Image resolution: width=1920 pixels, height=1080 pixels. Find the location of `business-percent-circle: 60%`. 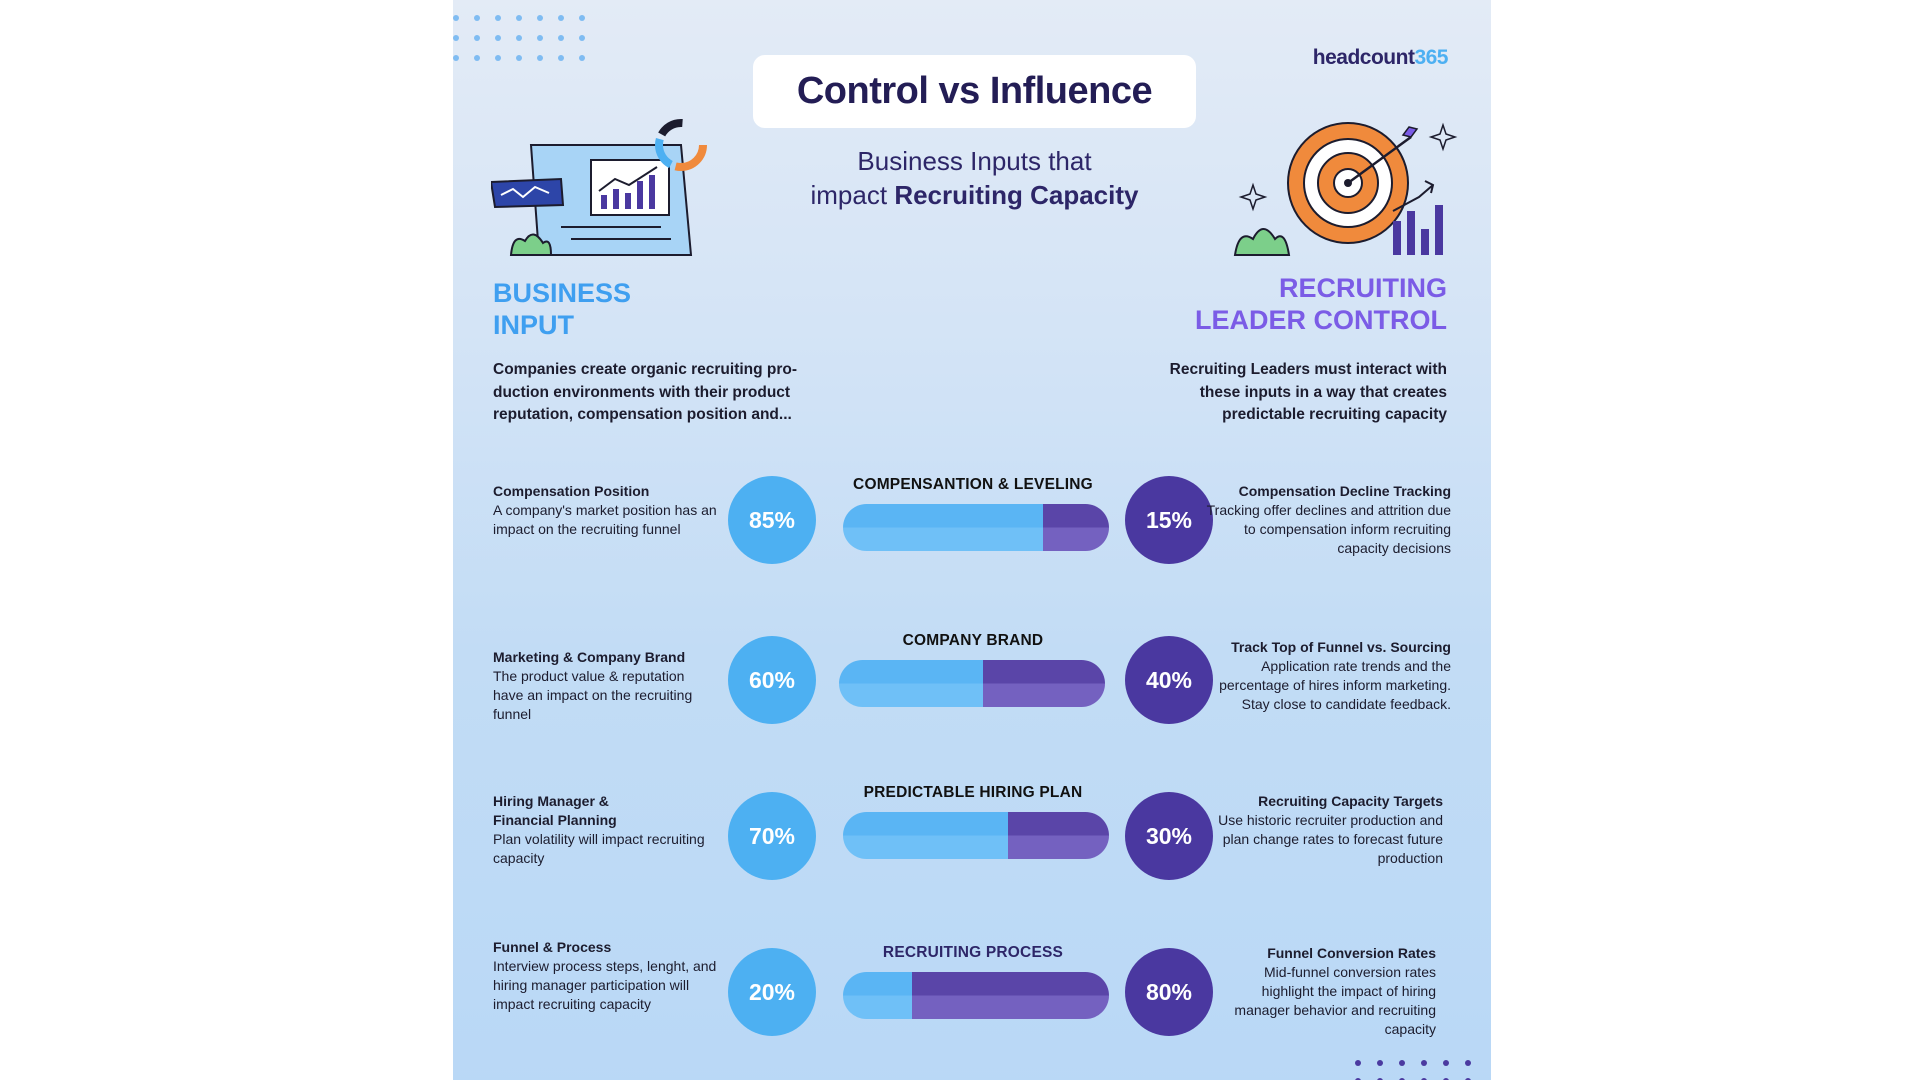

business-percent-circle: 60% is located at coordinates (772, 680).